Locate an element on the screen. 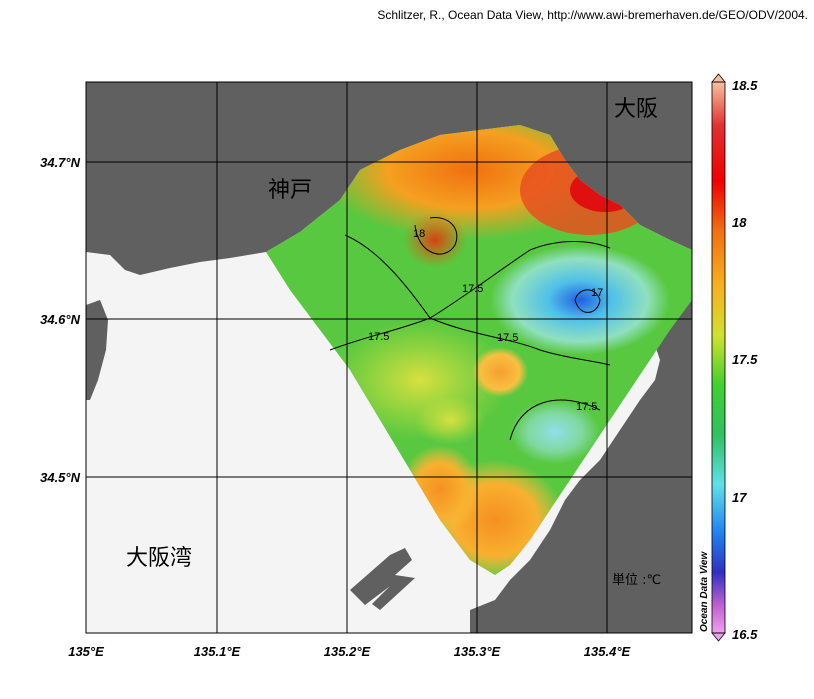  place-label-kobe: 神戸 is located at coordinates (290, 190).